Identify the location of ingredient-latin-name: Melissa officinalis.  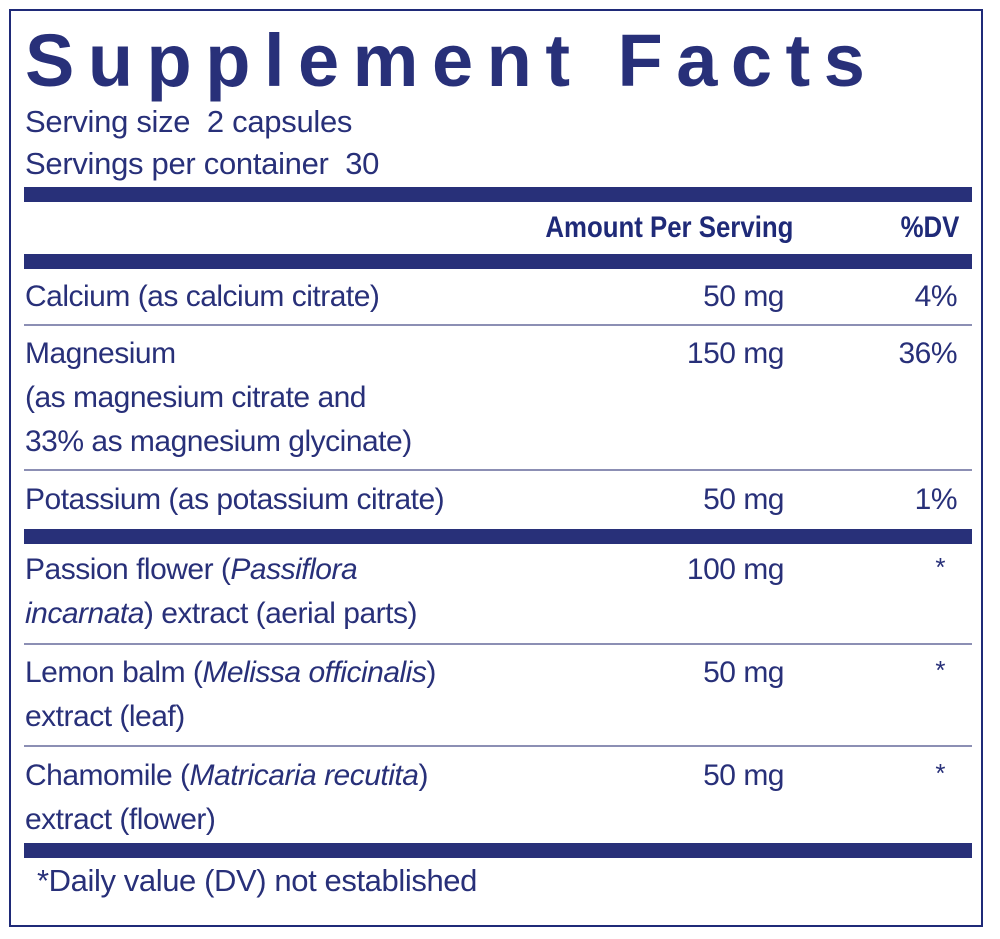
(314, 672).